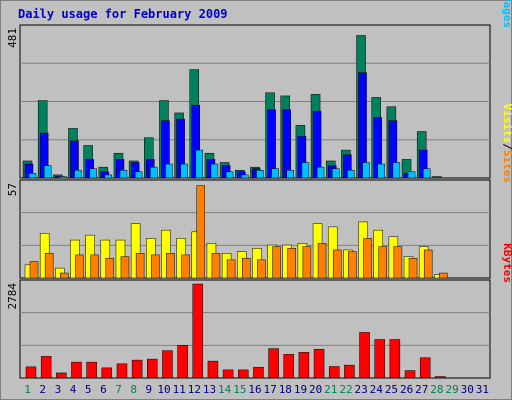  Describe the element at coordinates (421, 389) in the screenshot. I see `day-label: 27` at that location.